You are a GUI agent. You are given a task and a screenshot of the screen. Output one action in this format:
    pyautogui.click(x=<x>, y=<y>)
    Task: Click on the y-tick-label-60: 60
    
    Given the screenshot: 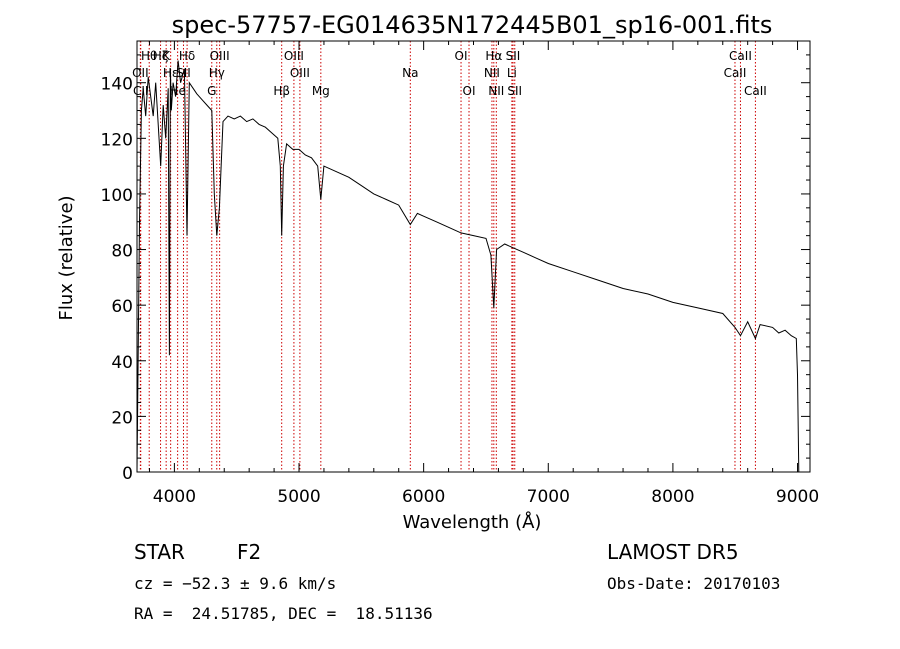 What is the action you would take?
    pyautogui.click(x=122, y=307)
    